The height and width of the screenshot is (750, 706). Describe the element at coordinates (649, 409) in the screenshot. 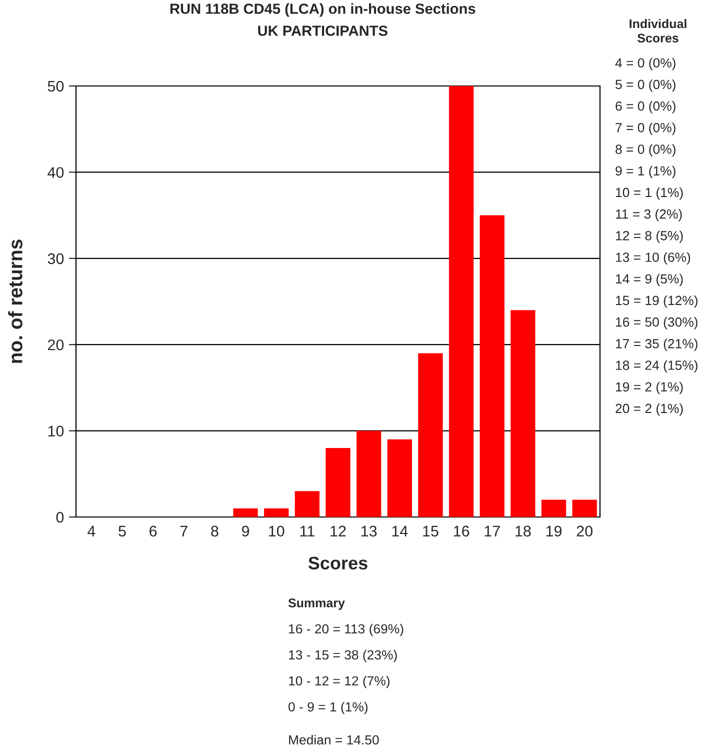

I see `text: 20 = 2 (1%)` at that location.